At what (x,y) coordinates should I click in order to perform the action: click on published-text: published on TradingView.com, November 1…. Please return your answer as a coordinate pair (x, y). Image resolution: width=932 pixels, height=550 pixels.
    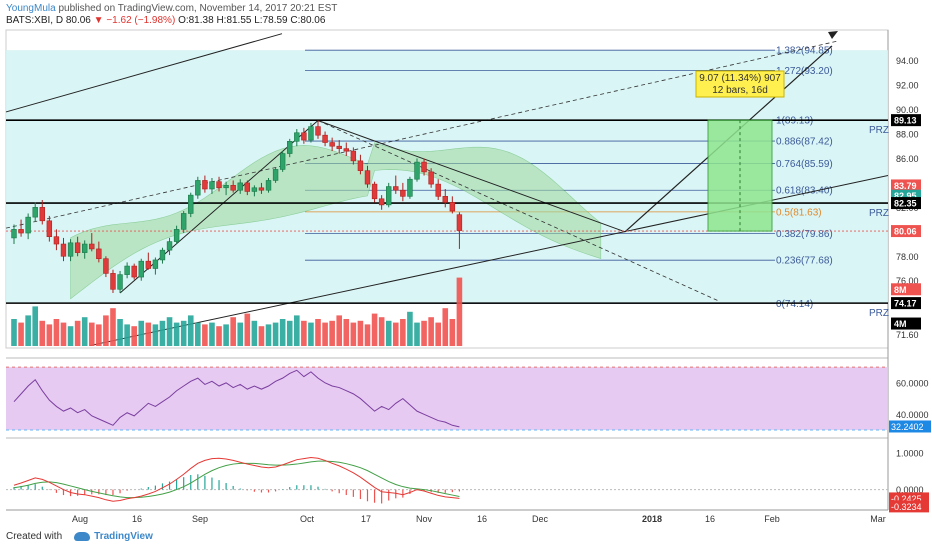
    Looking at the image, I should click on (198, 8).